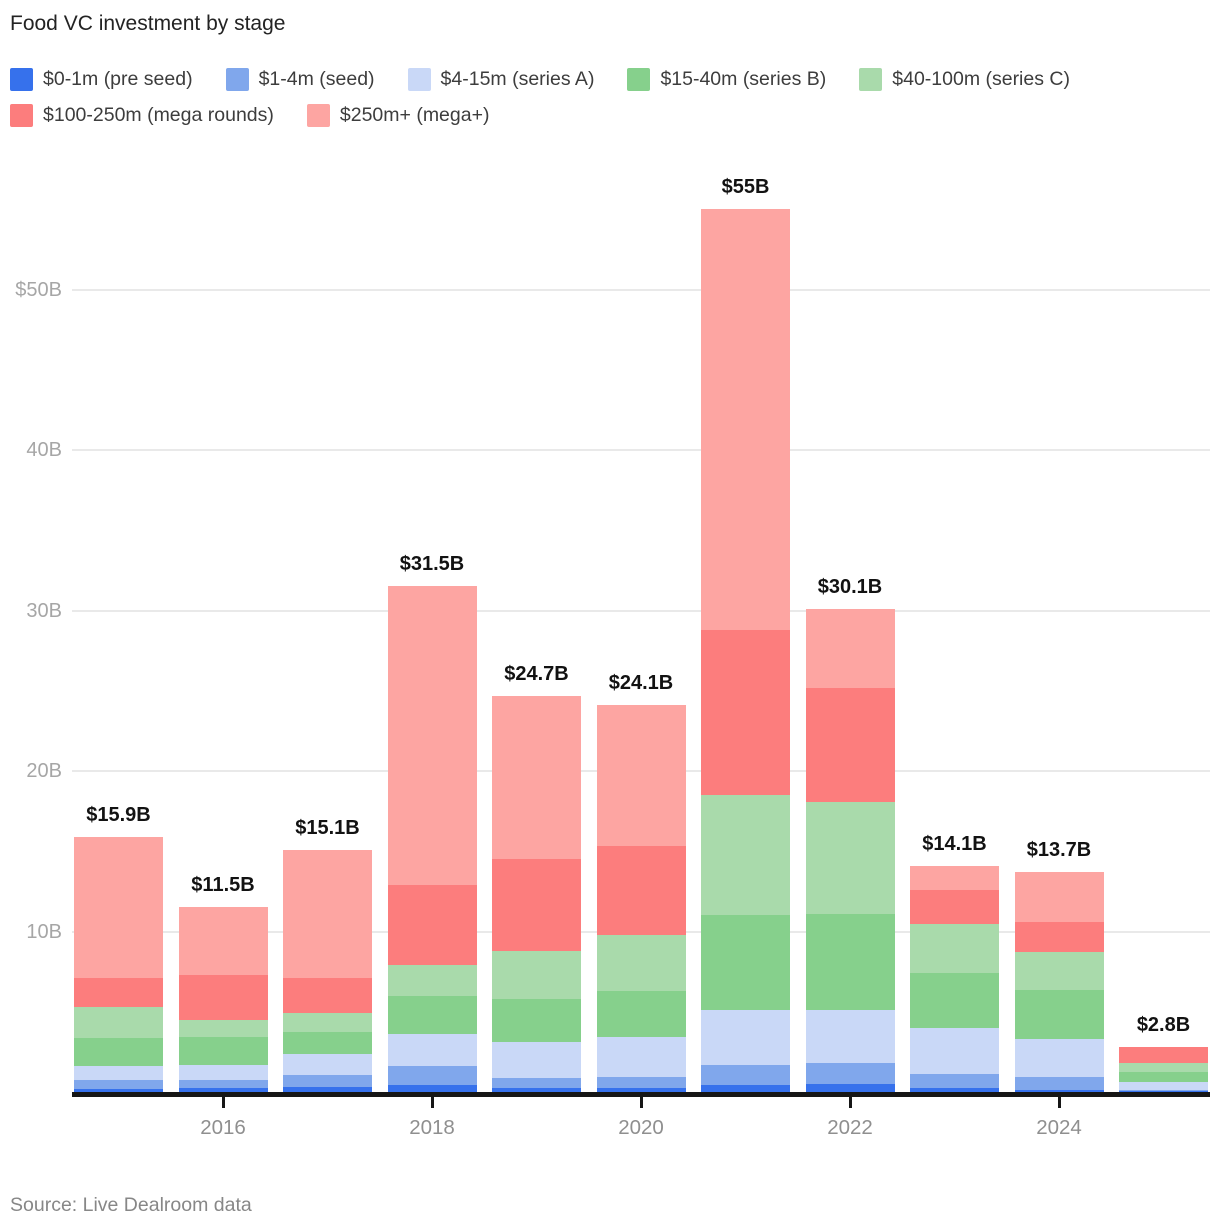 This screenshot has height=1230, width=1220. I want to click on legend-item-3: $4-15m (series A), so click(500, 79).